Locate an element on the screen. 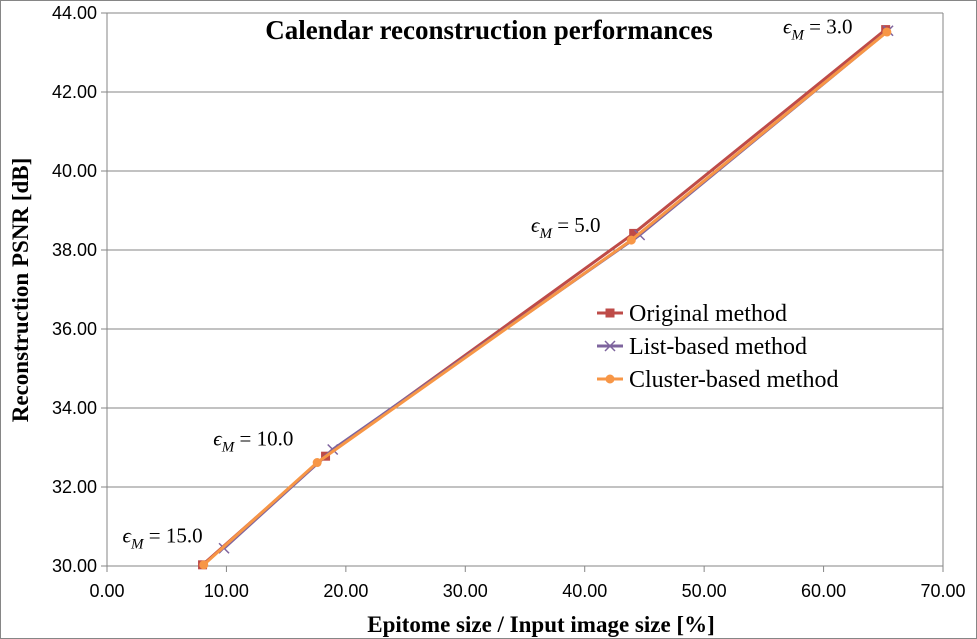 This screenshot has width=977, height=639. y-tick-label: 38.00 is located at coordinates (74, 250).